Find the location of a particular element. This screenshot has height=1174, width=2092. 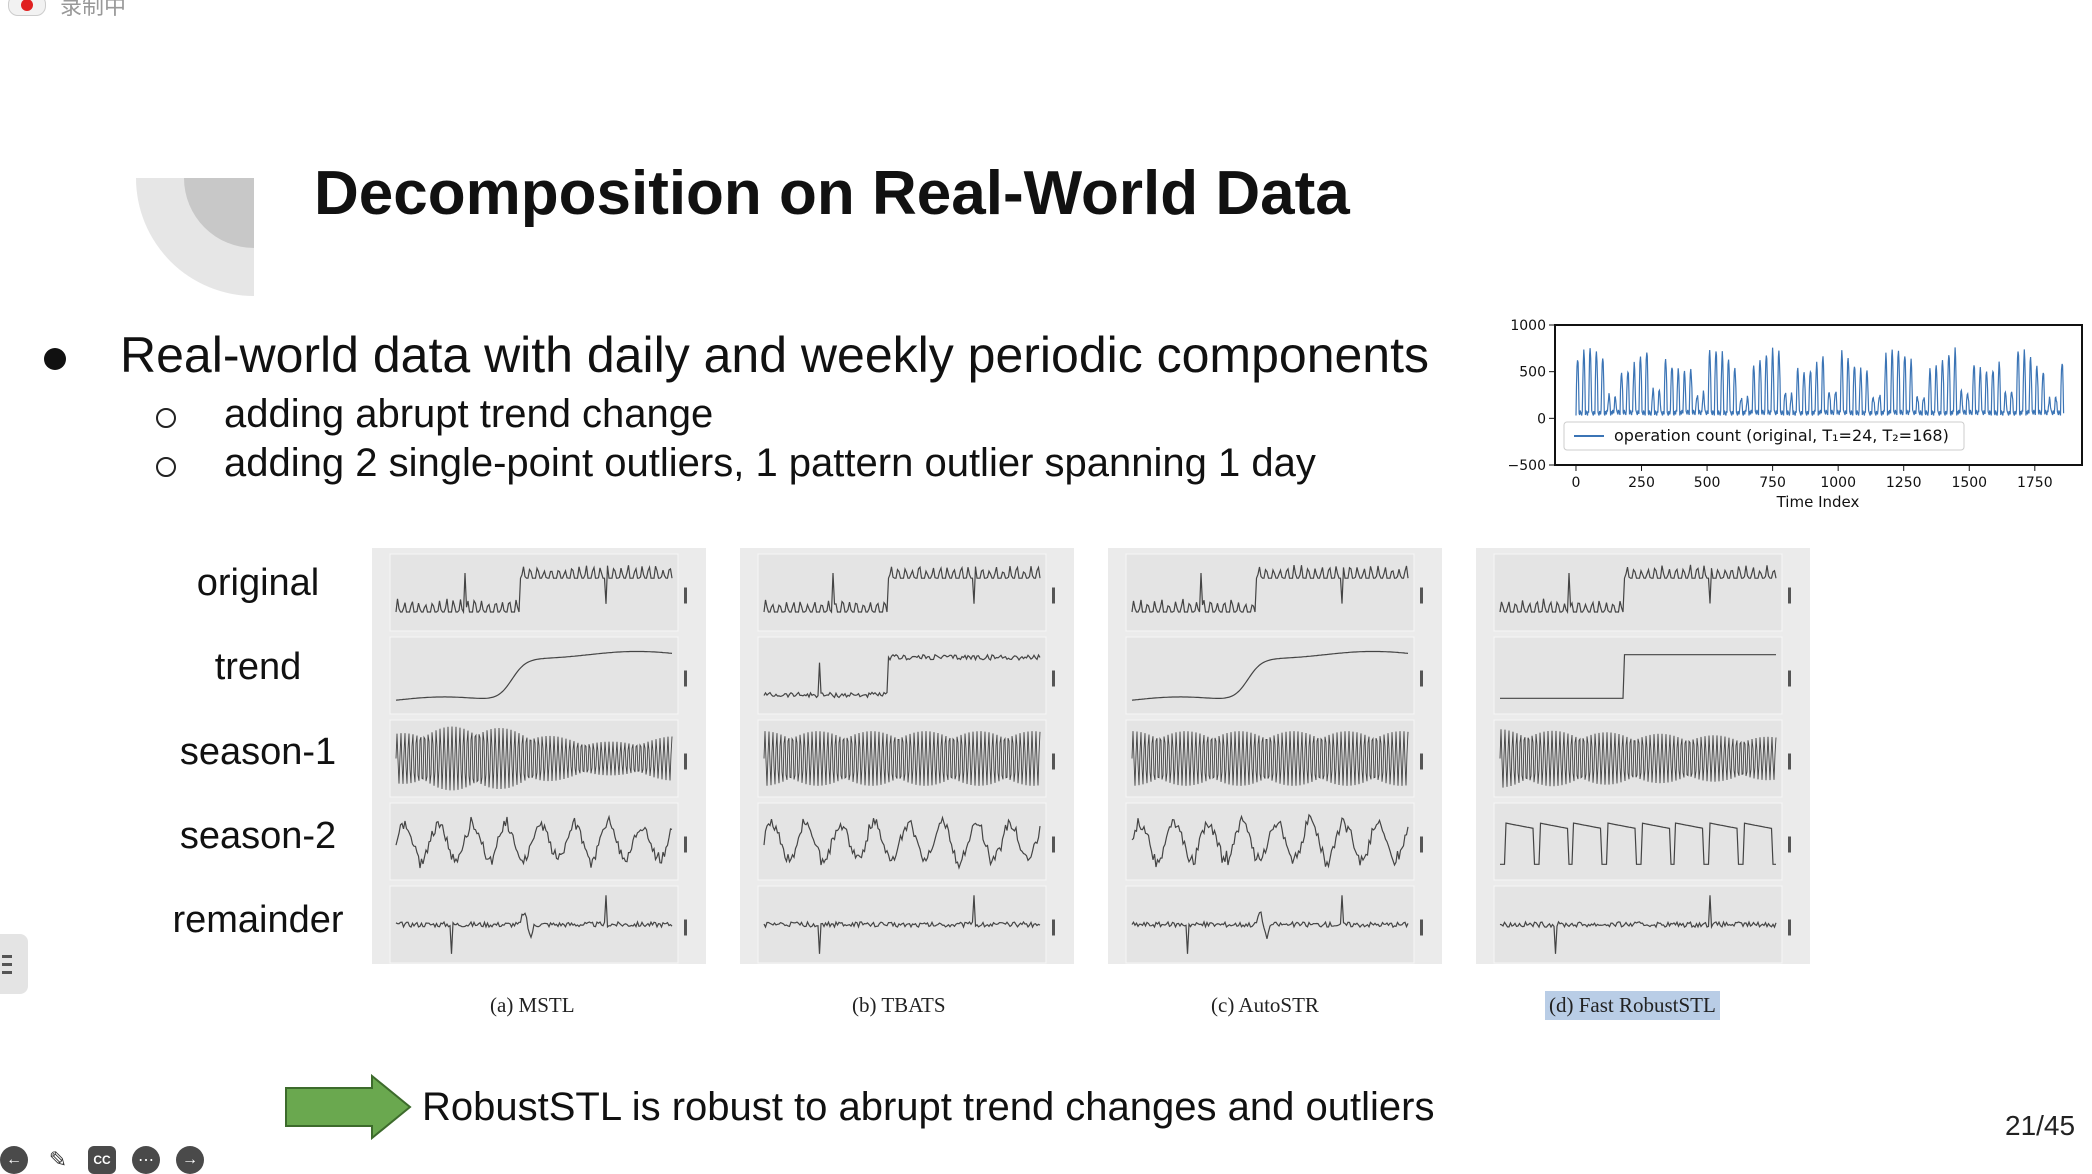

x-tick-label: 1750 is located at coordinates (2035, 483).